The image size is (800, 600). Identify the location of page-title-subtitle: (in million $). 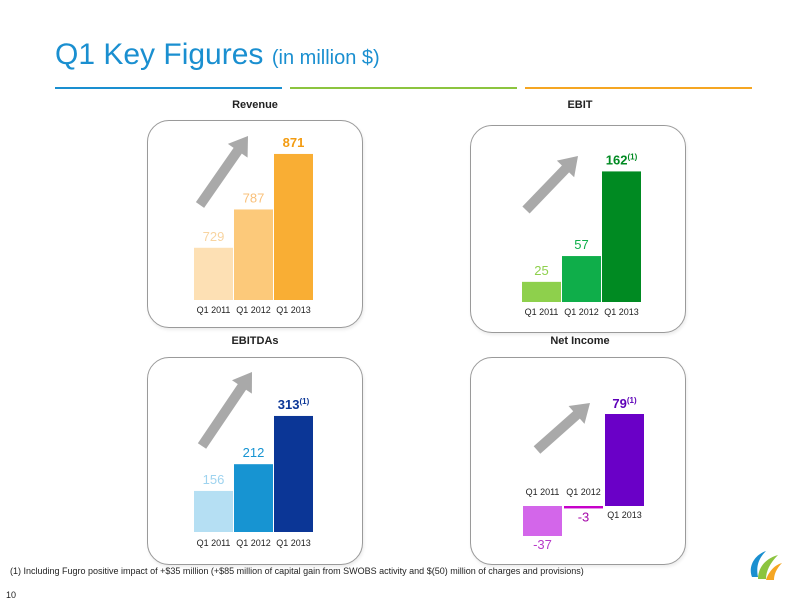
(325, 58).